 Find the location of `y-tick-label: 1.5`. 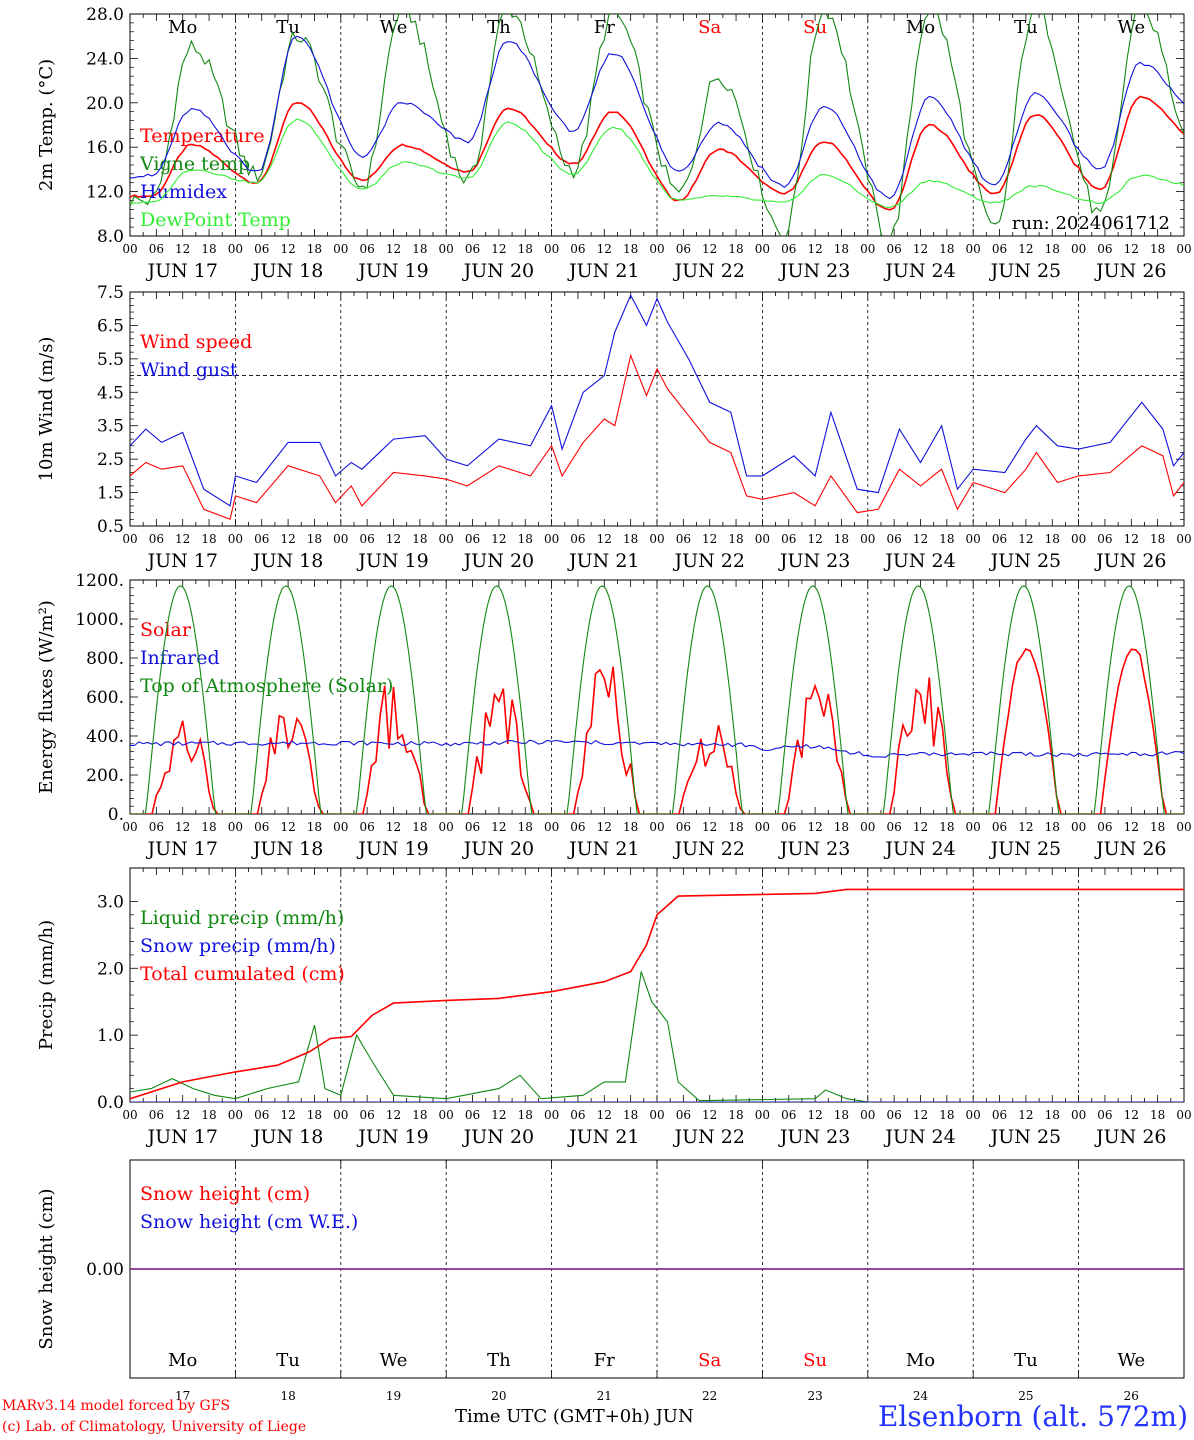

y-tick-label: 1.5 is located at coordinates (110, 494).